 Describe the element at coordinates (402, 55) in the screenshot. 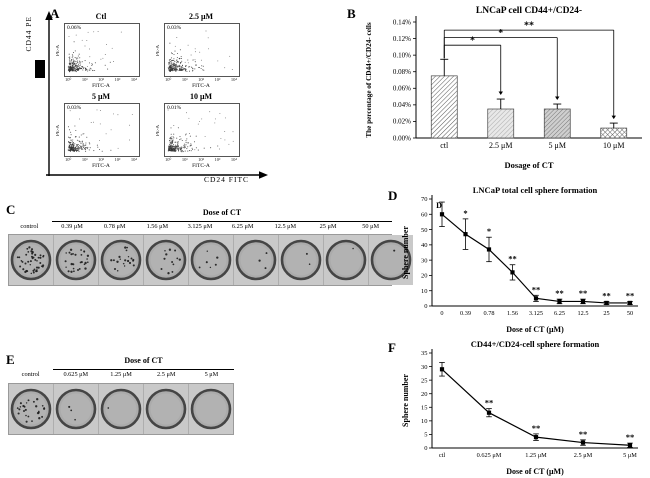

I see `y-tick-label: 0.10%` at that location.